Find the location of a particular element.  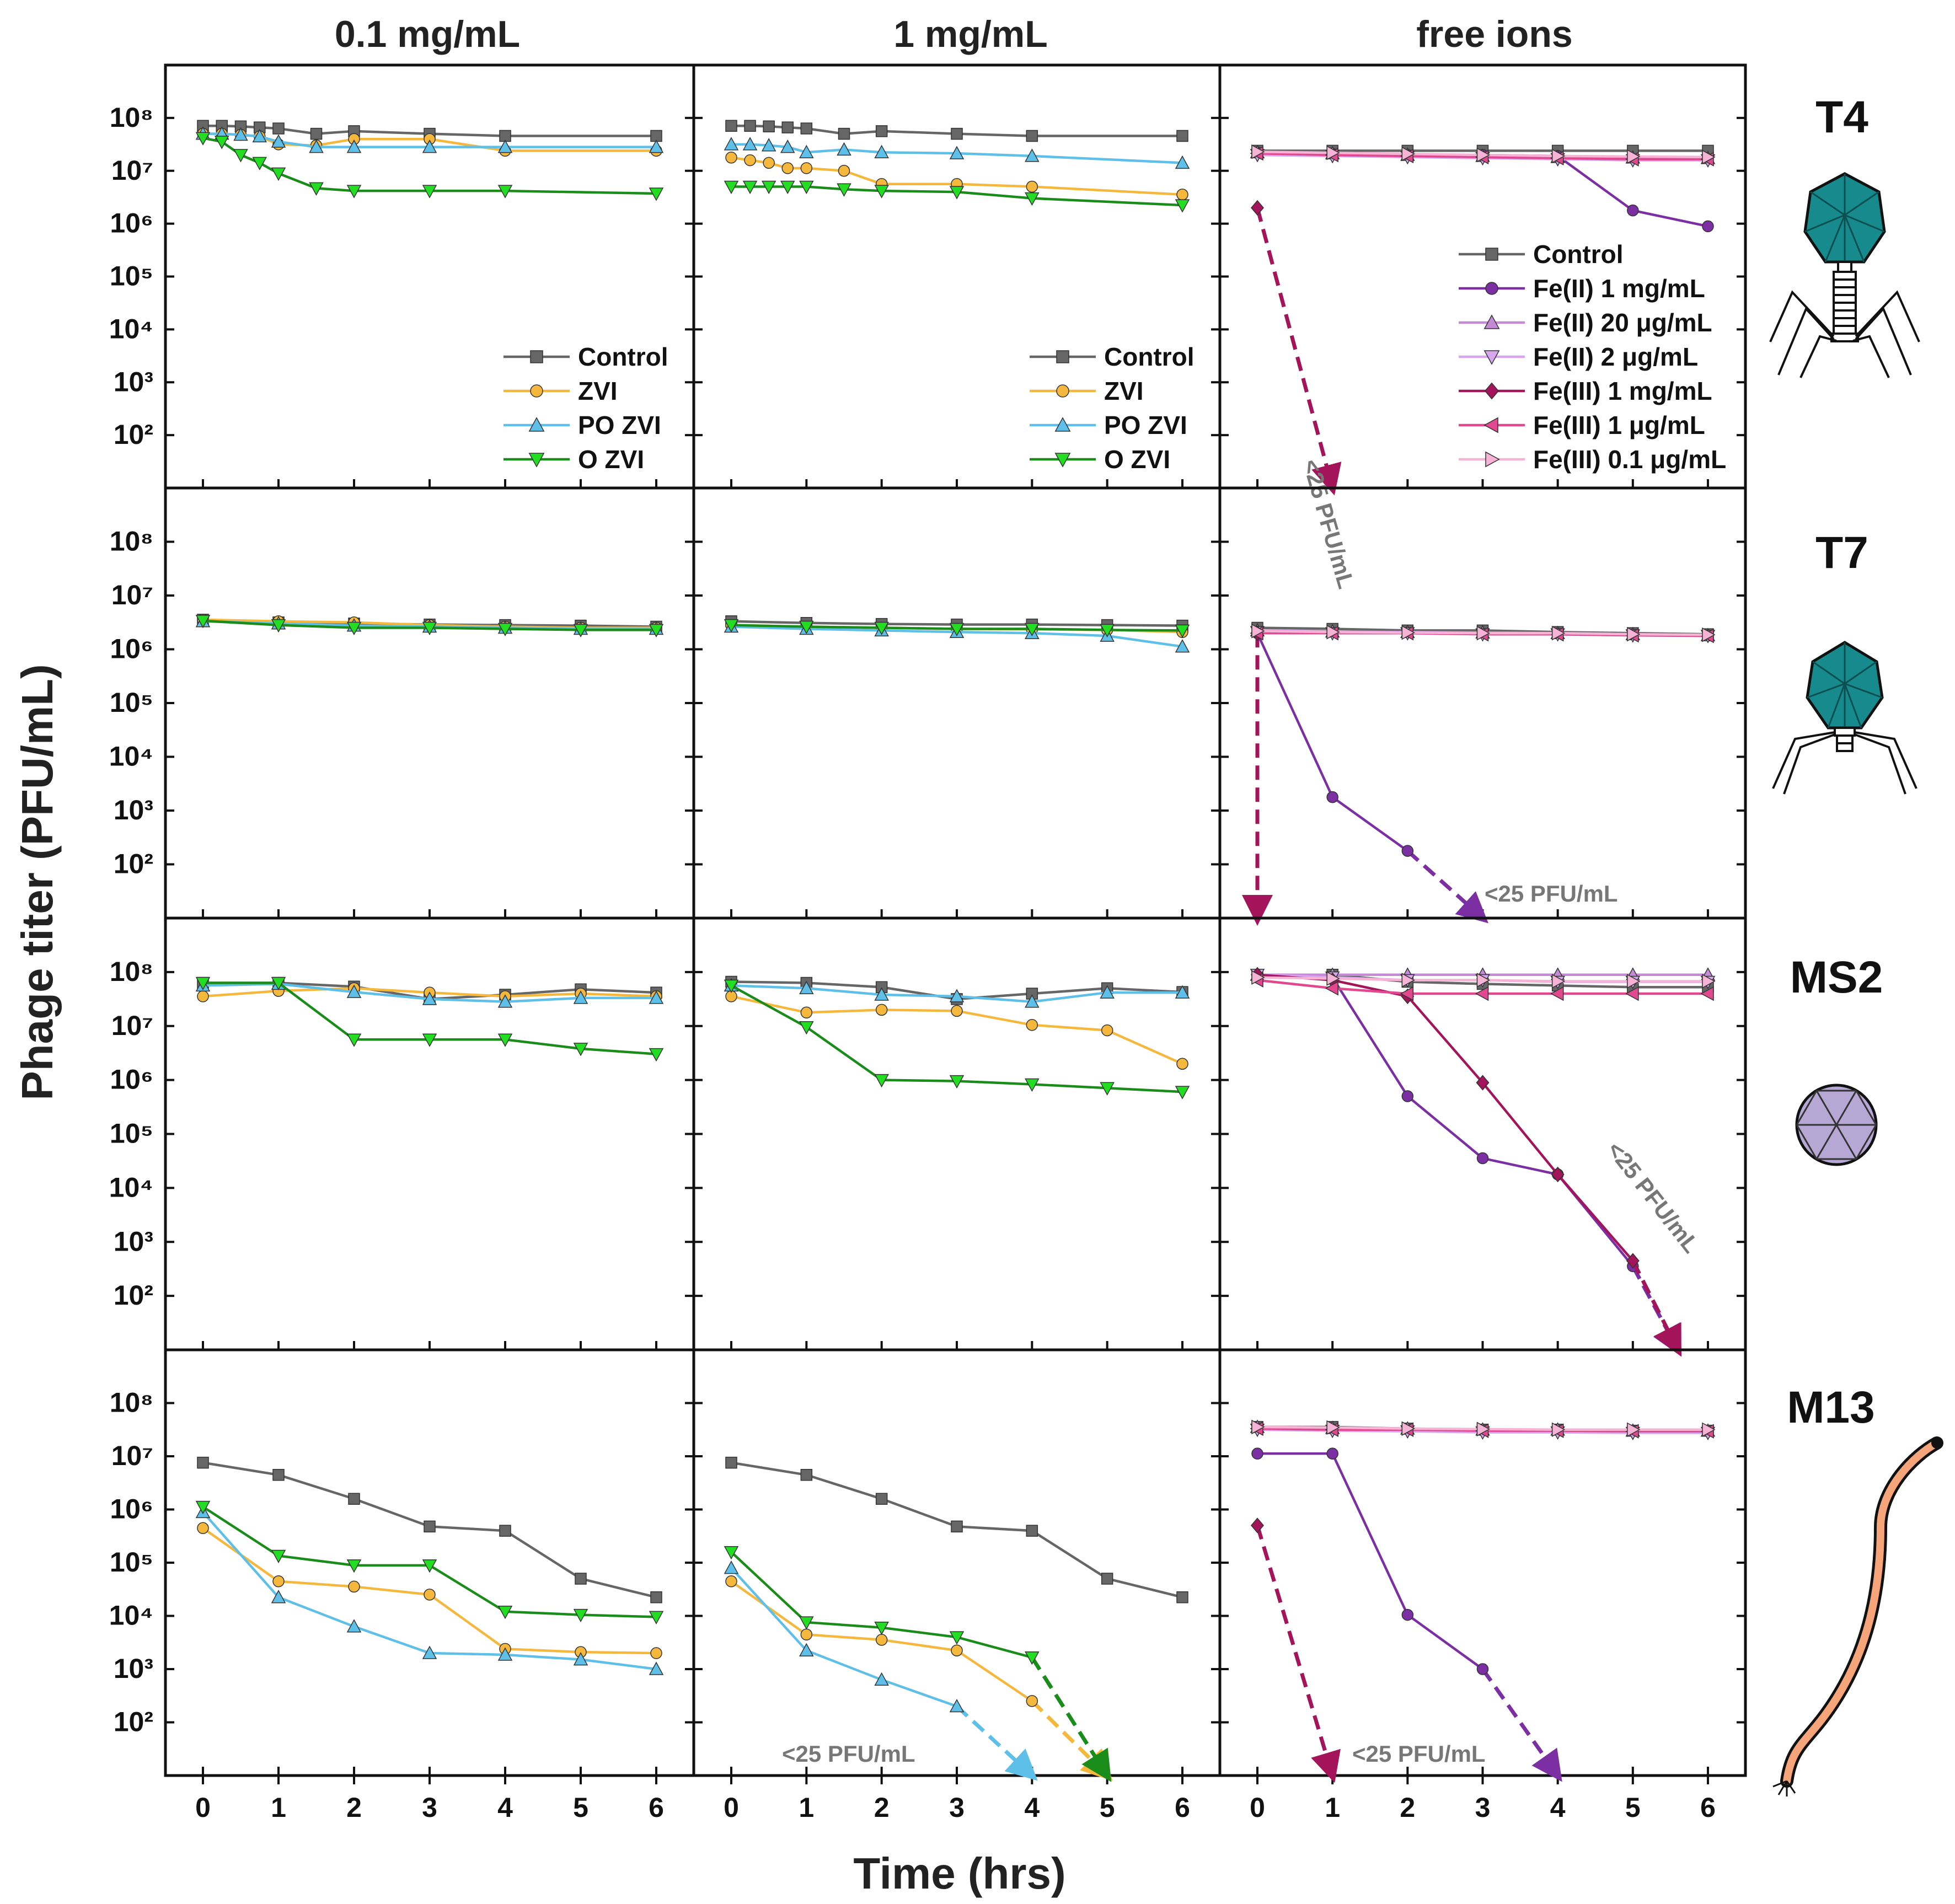

legend-entry: Fe(II) 1 mg/mL is located at coordinates (1582, 288).